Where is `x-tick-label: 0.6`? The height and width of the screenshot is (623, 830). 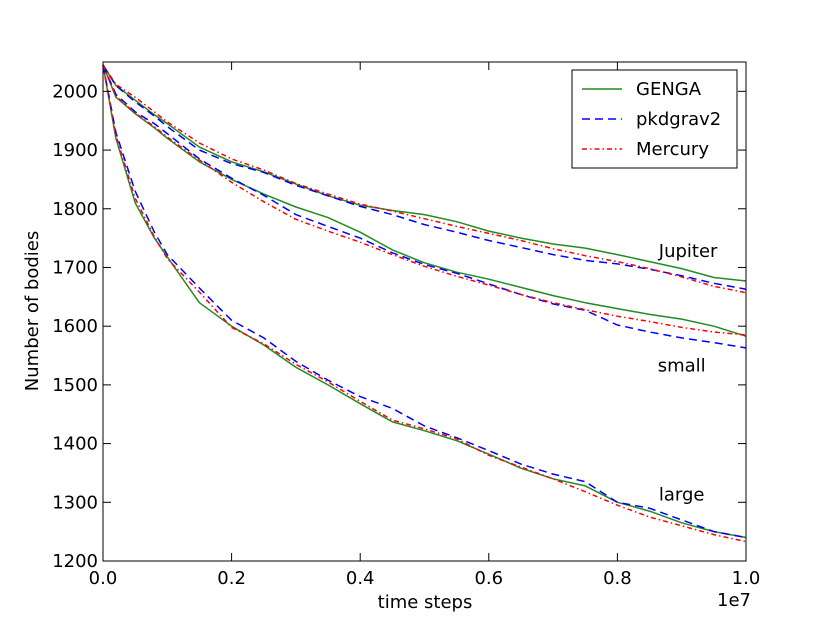
x-tick-label: 0.6 is located at coordinates (488, 578).